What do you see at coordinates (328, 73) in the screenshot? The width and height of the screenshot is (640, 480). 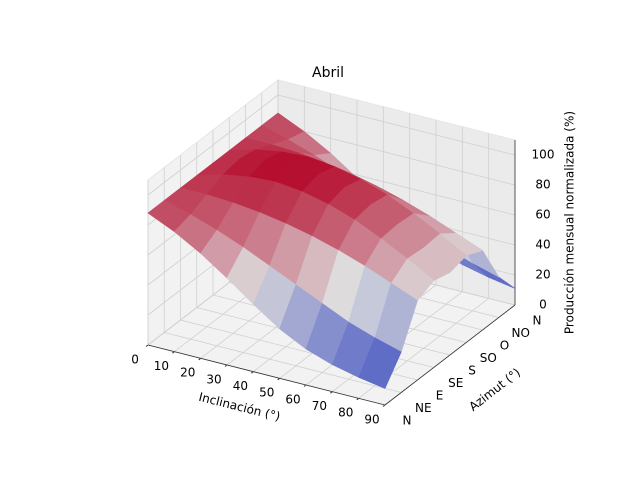 I see `chart-title: Abril` at bounding box center [328, 73].